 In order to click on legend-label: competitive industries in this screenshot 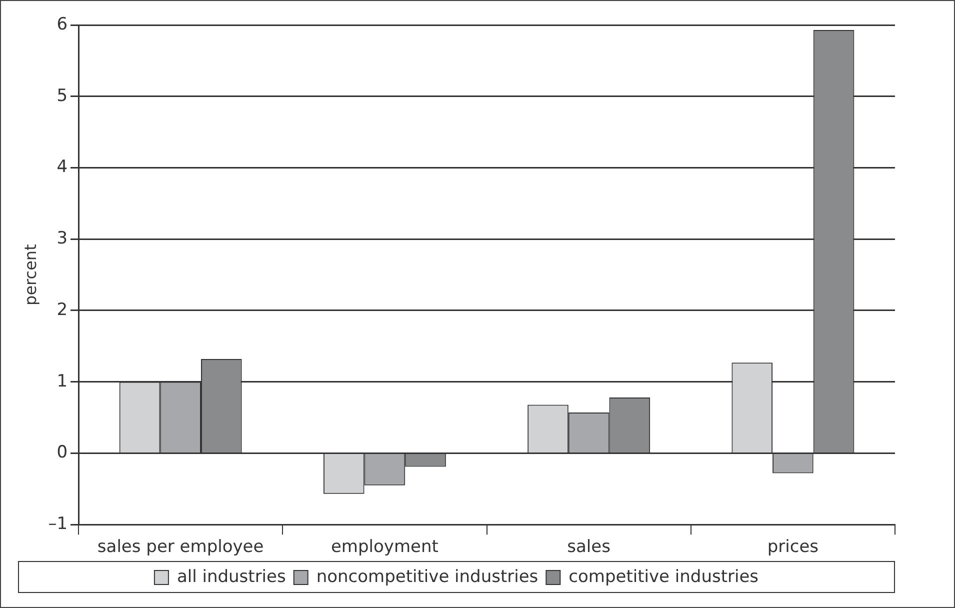, I will do `click(663, 576)`.